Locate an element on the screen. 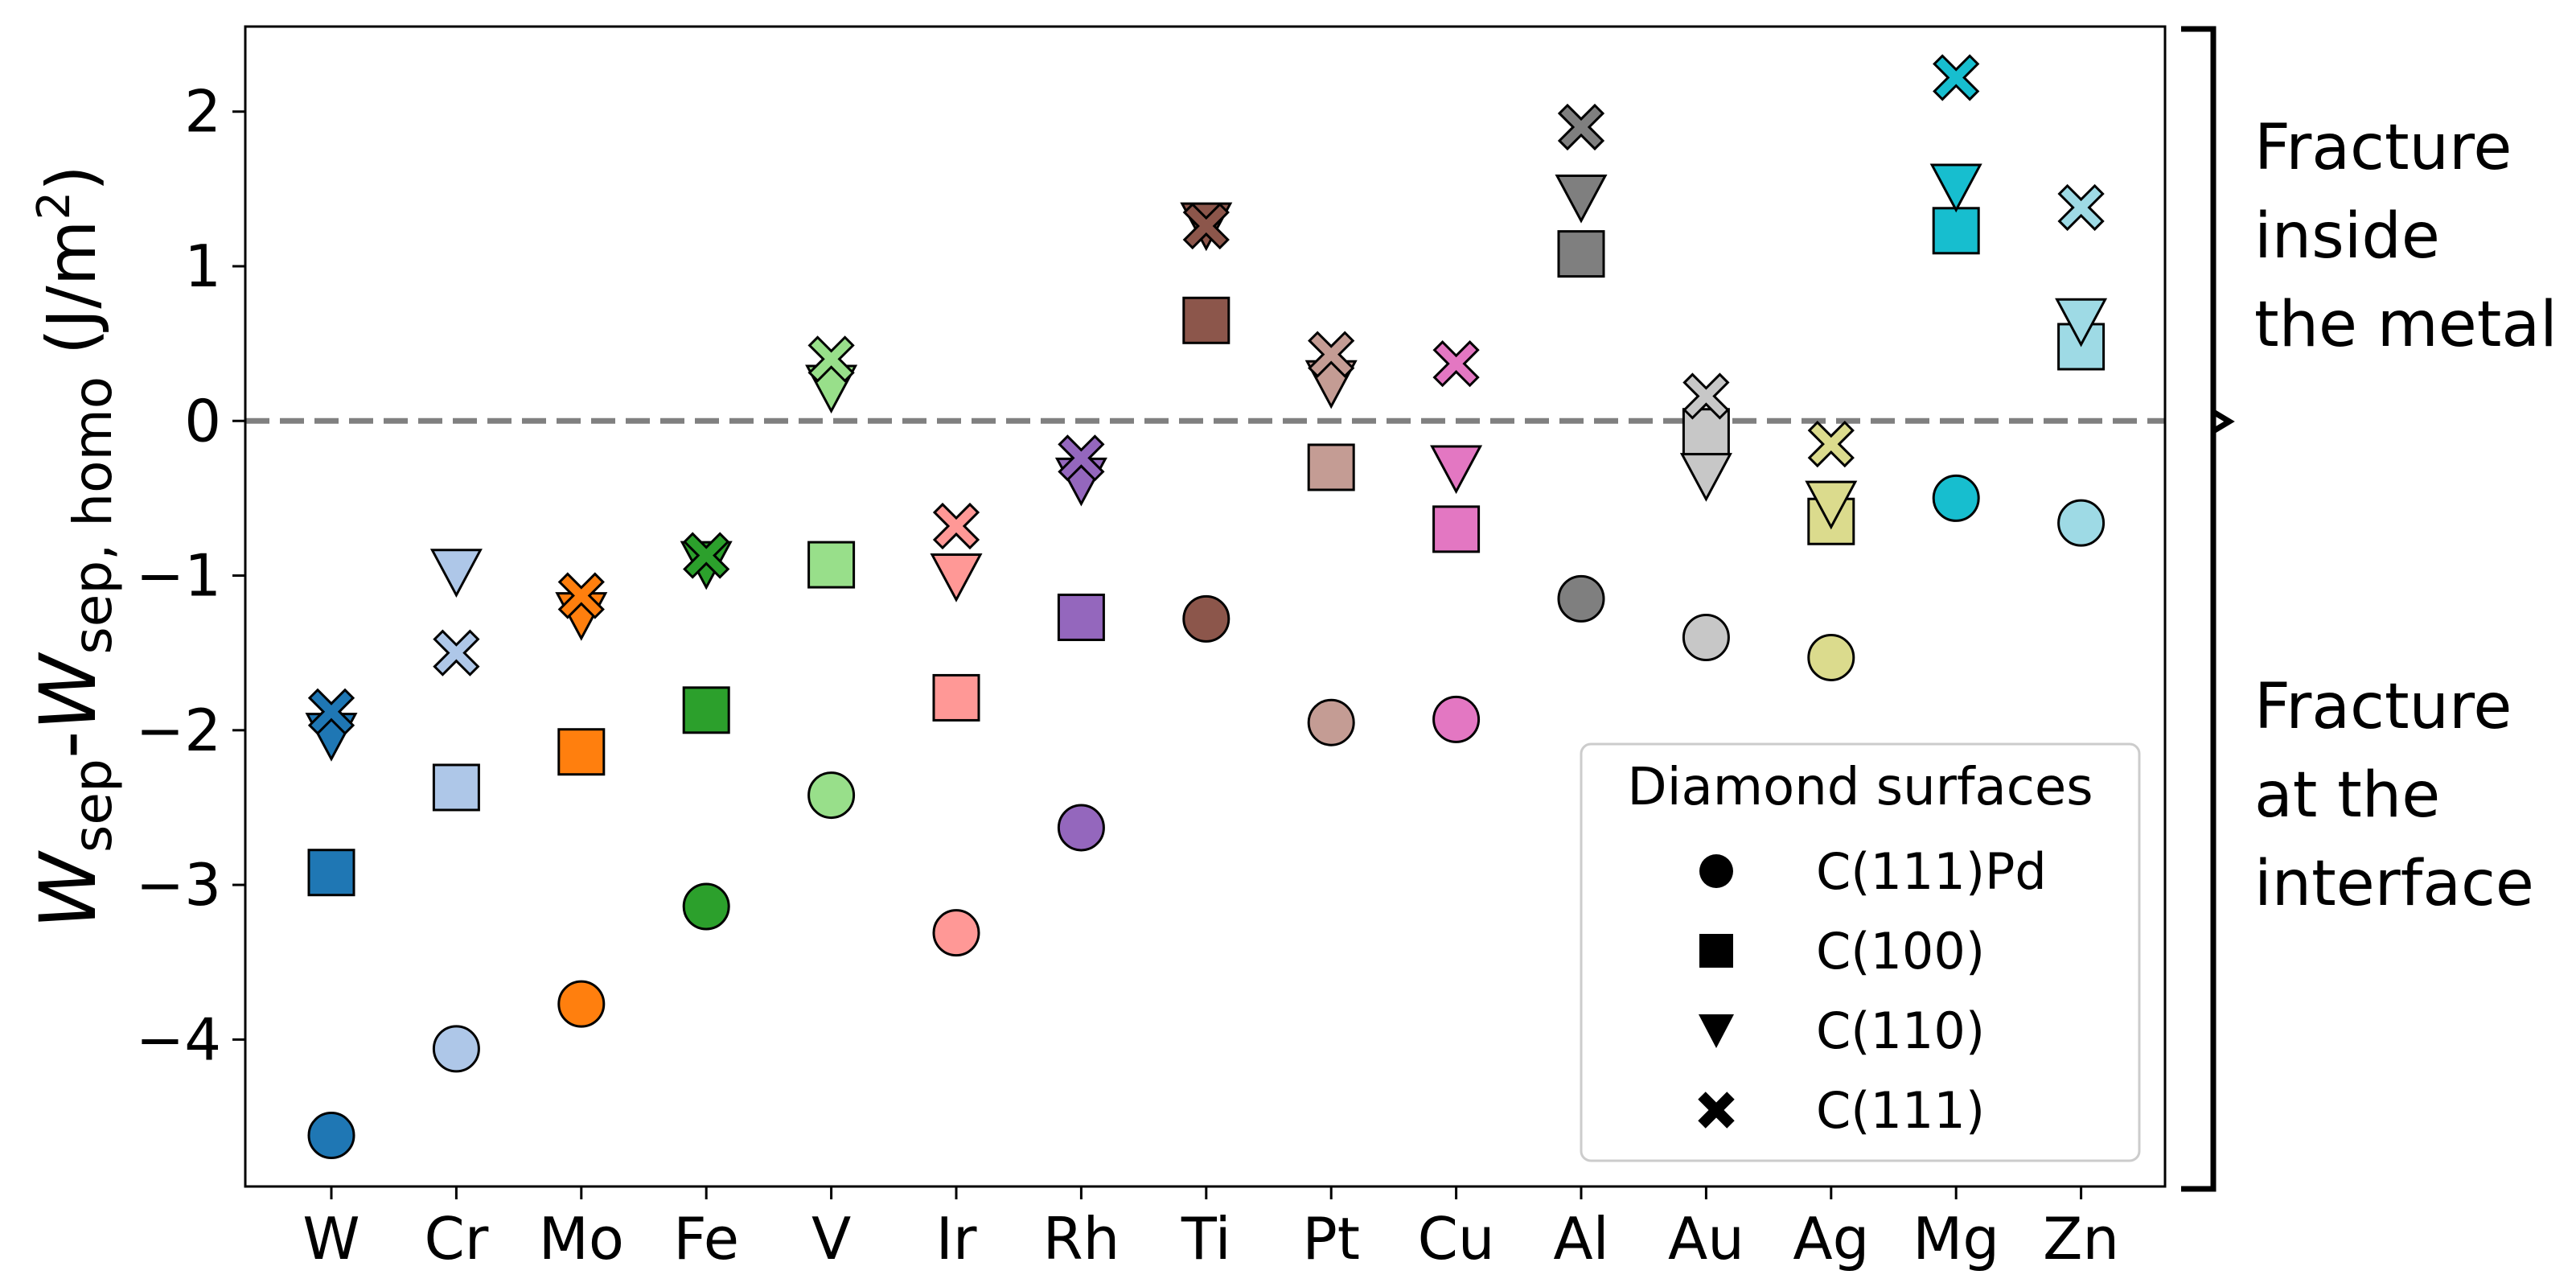  legend-entries: C(111)Pd C(100) C(110) C(111) is located at coordinates (1872, 991).